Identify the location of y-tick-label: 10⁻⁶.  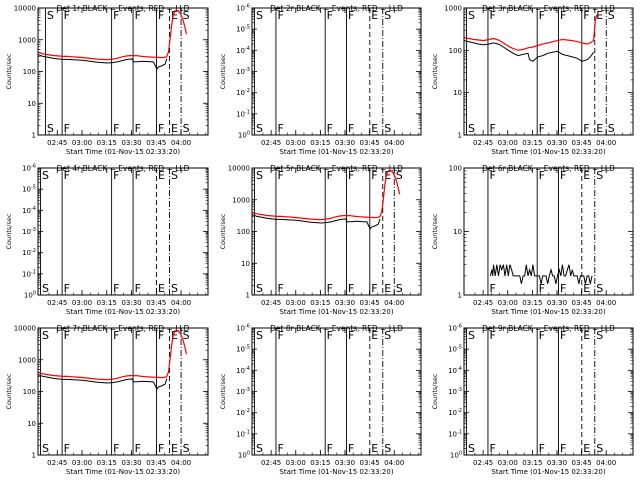
(29, 168).